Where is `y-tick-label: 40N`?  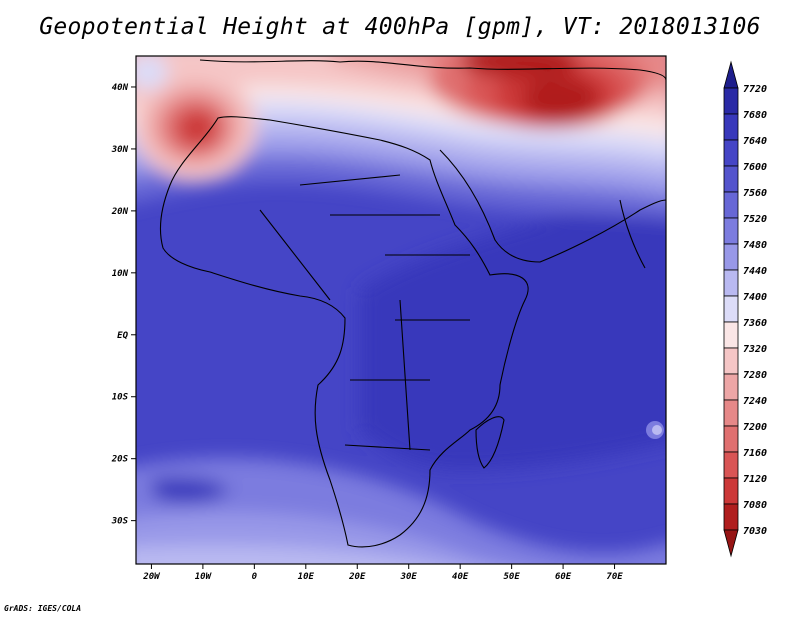 y-tick-label: 40N is located at coordinates (120, 88).